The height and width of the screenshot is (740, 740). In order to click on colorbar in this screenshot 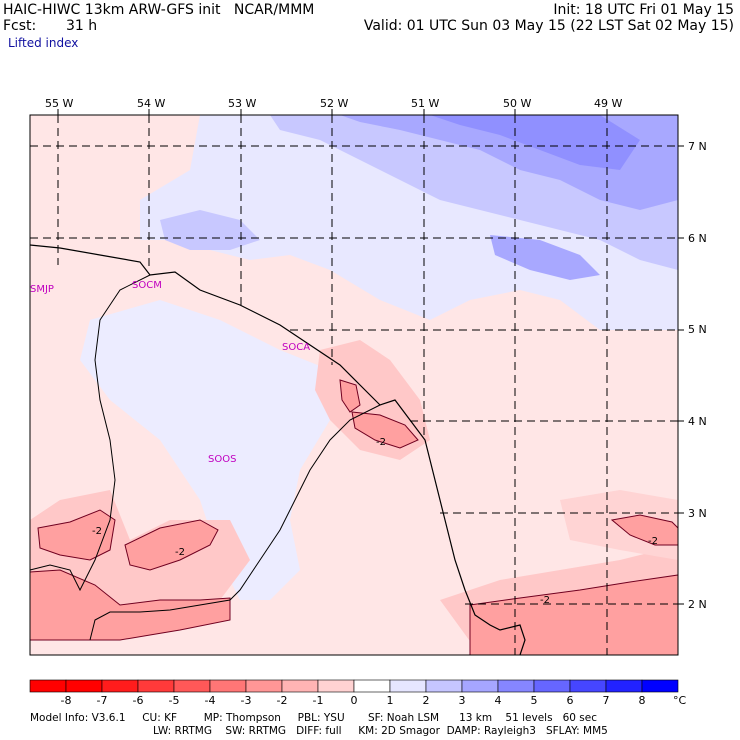, I will do `click(354, 686)`.